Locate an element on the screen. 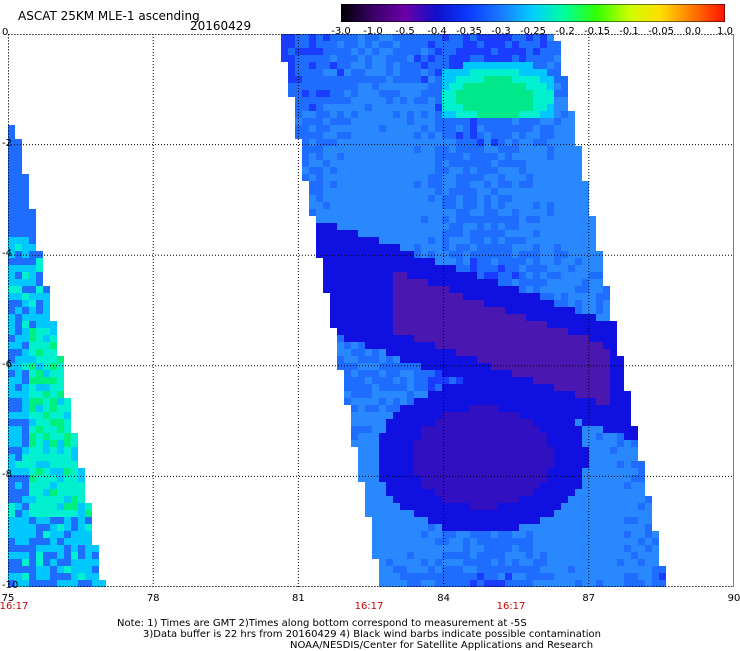 This screenshot has width=740, height=651. colorbar-label: 0.0 is located at coordinates (693, 31).